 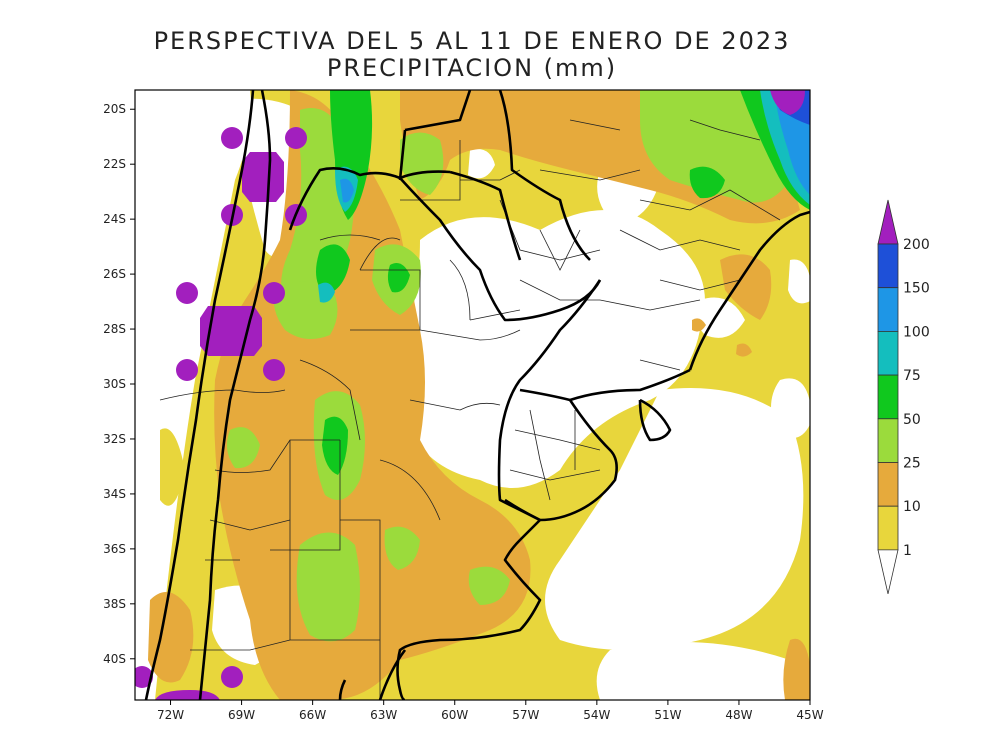 What do you see at coordinates (809, 715) in the screenshot?
I see `lon-tick-label: 45W` at bounding box center [809, 715].